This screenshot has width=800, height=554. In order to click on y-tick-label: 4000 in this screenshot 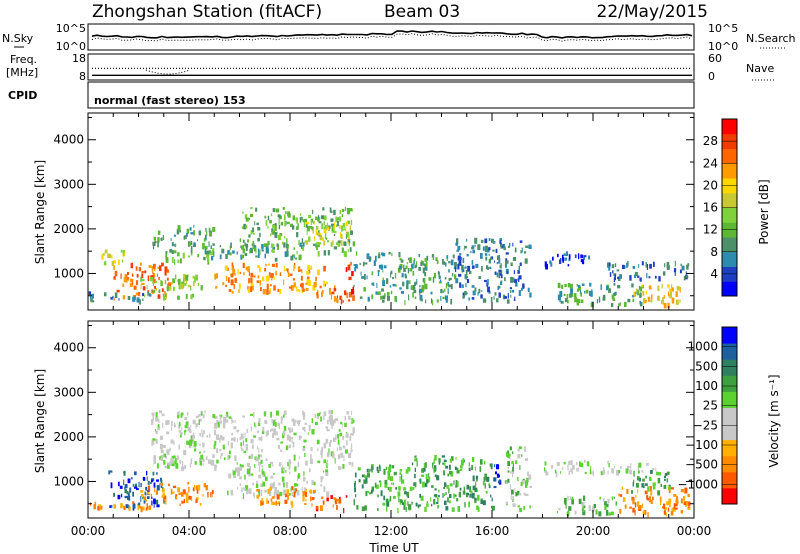, I will do `click(68, 140)`.